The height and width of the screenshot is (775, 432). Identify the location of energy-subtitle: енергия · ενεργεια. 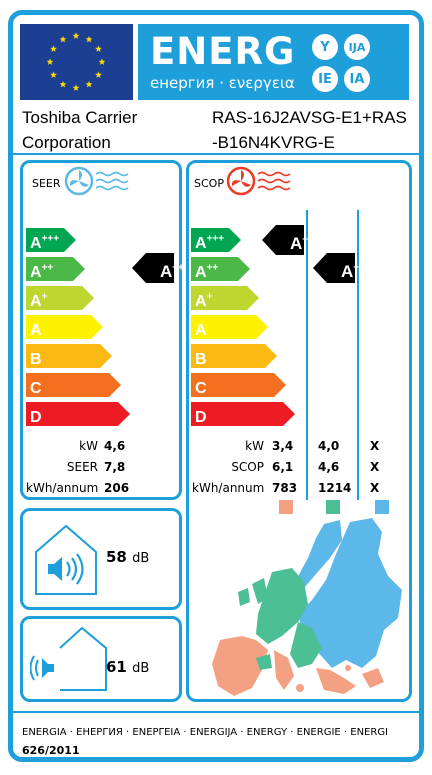
(222, 83).